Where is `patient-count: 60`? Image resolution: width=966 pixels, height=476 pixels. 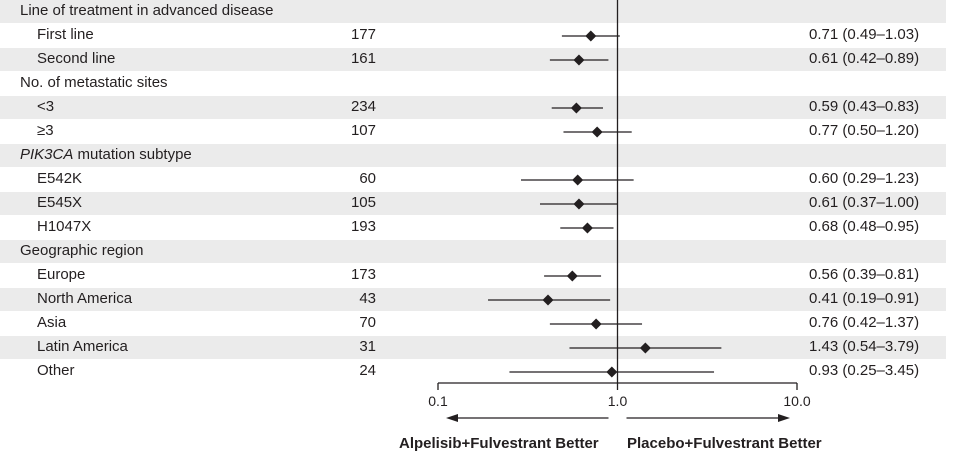
patient-count: 60 is located at coordinates (367, 178).